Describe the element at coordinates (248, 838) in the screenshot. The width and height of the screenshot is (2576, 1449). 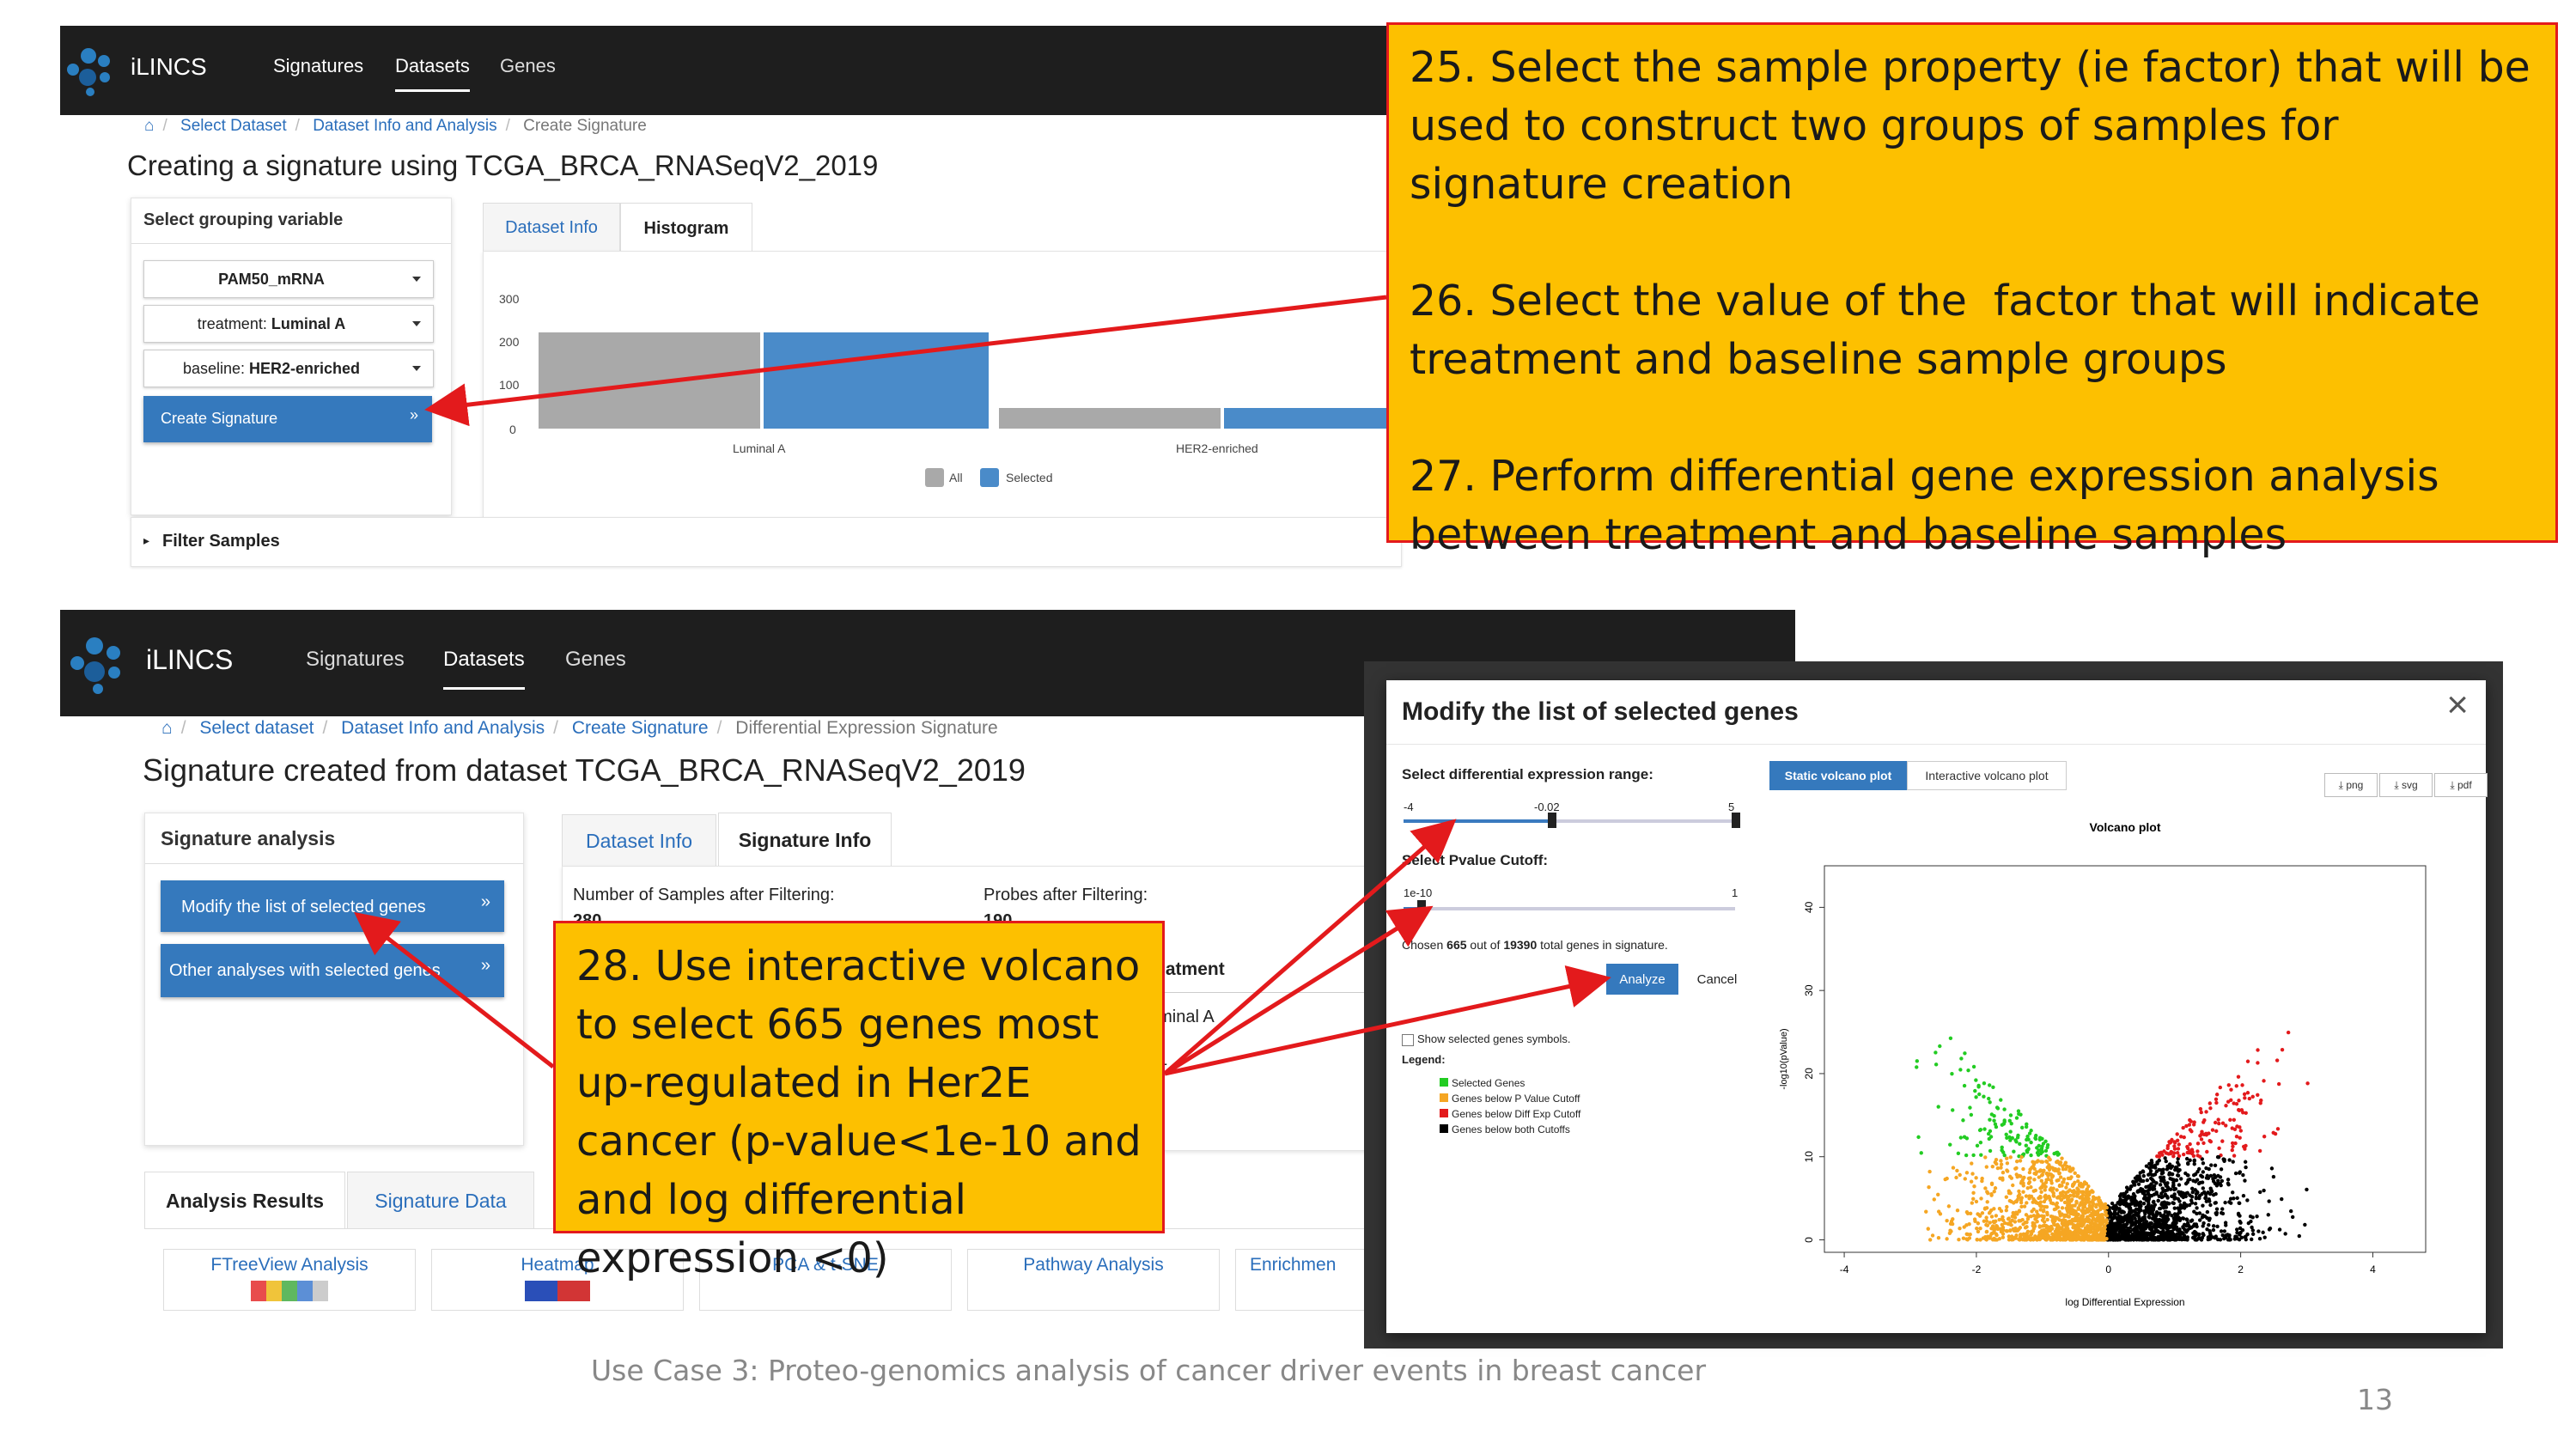
I see `panel-heading: Signature analysis` at that location.